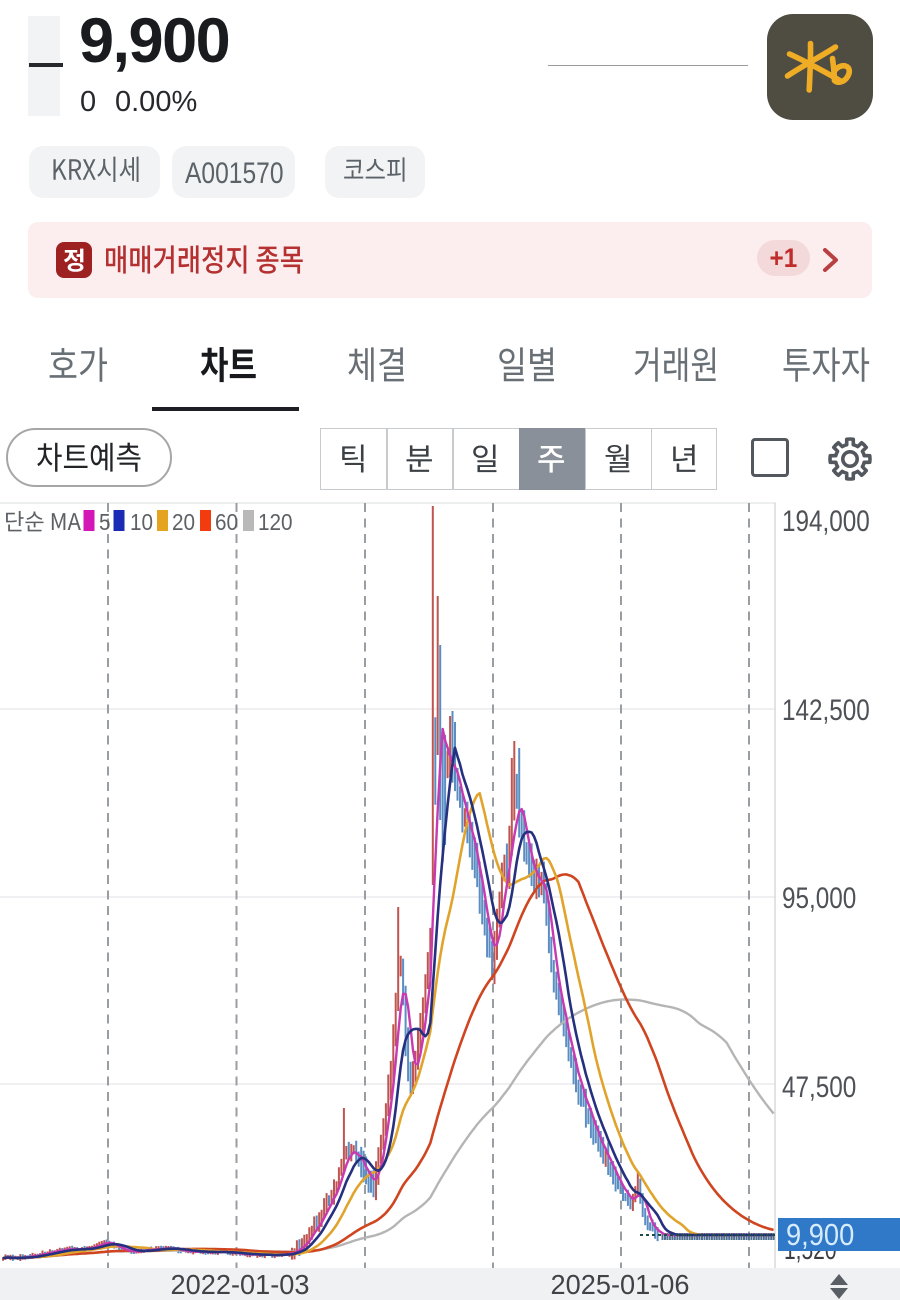 The width and height of the screenshot is (900, 1300). Describe the element at coordinates (826, 521) in the screenshot. I see `svg-text: 194,000` at that location.